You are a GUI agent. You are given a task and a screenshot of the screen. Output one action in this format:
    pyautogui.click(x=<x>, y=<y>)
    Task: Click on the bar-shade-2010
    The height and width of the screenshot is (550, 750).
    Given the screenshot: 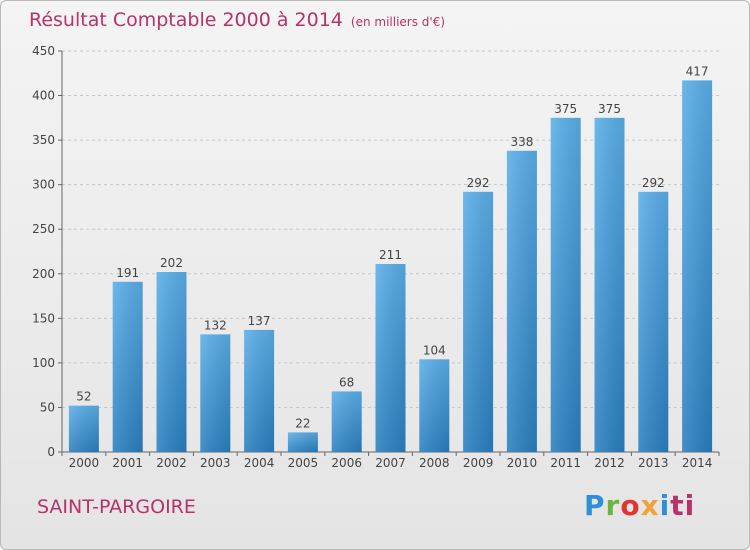 What is the action you would take?
    pyautogui.click(x=521, y=301)
    